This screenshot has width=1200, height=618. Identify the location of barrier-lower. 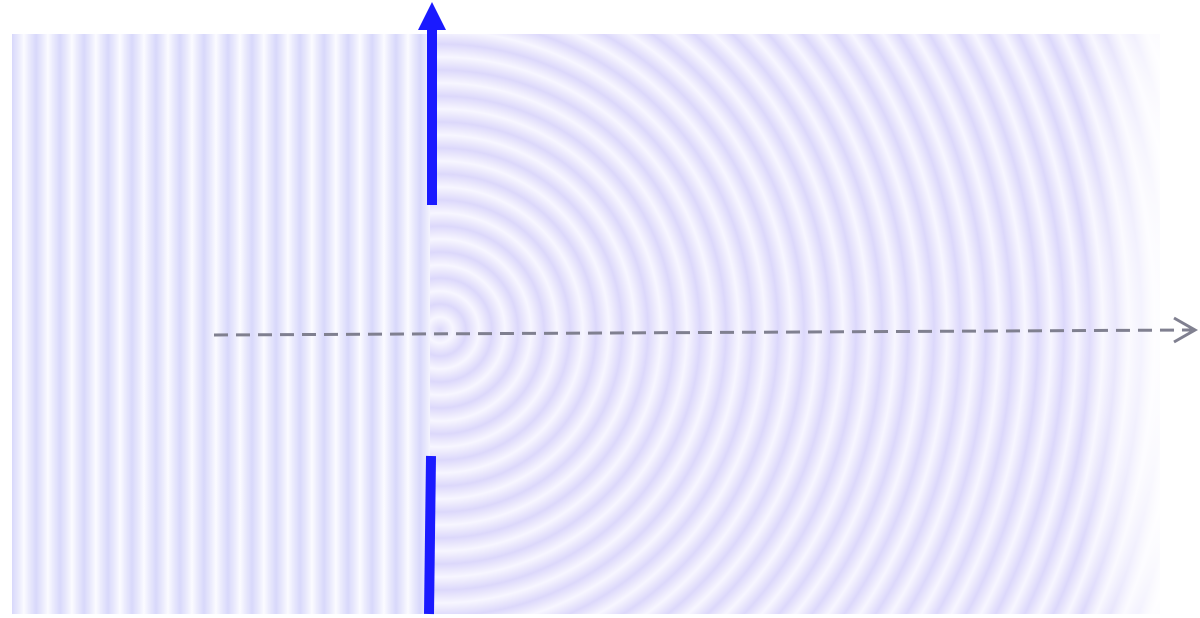
(430, 535).